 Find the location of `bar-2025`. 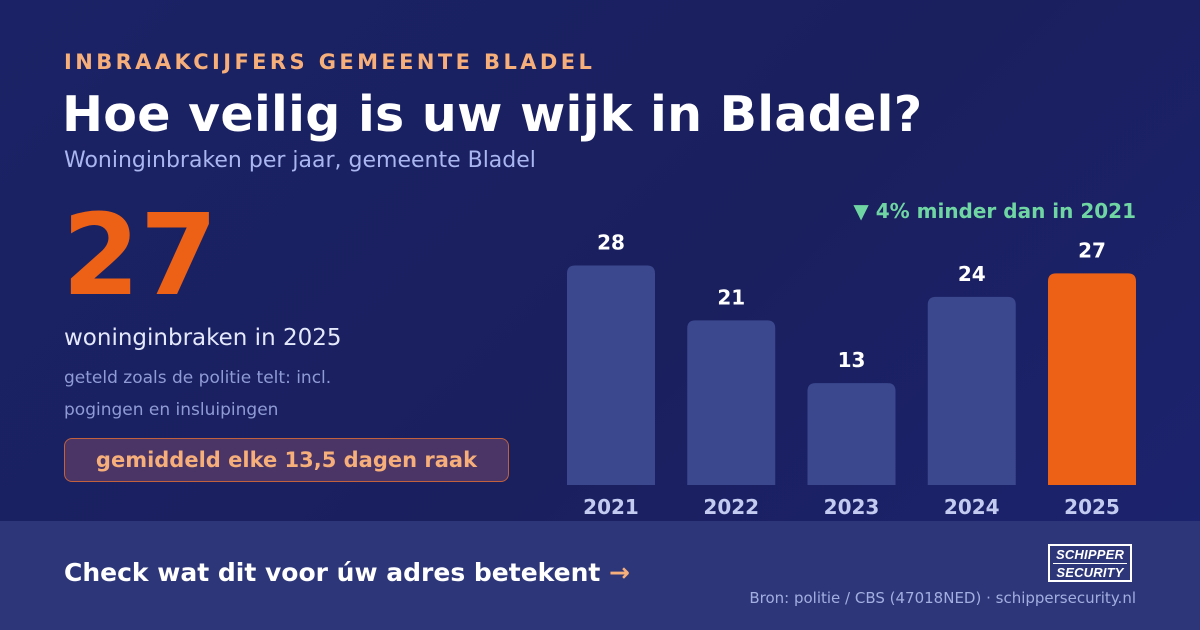

bar-2025 is located at coordinates (1092, 379).